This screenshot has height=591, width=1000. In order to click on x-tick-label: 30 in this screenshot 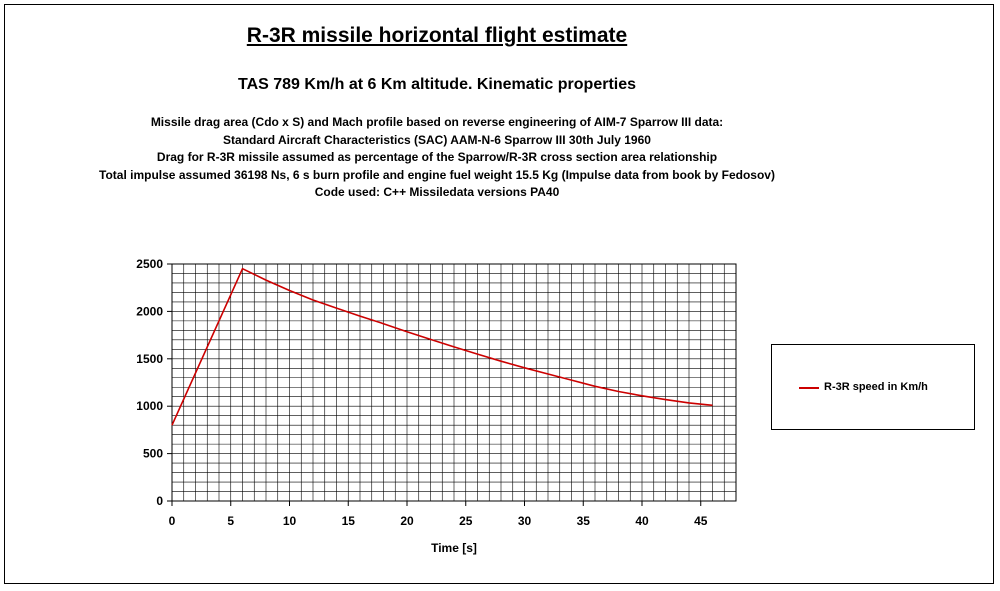, I will do `click(525, 521)`.